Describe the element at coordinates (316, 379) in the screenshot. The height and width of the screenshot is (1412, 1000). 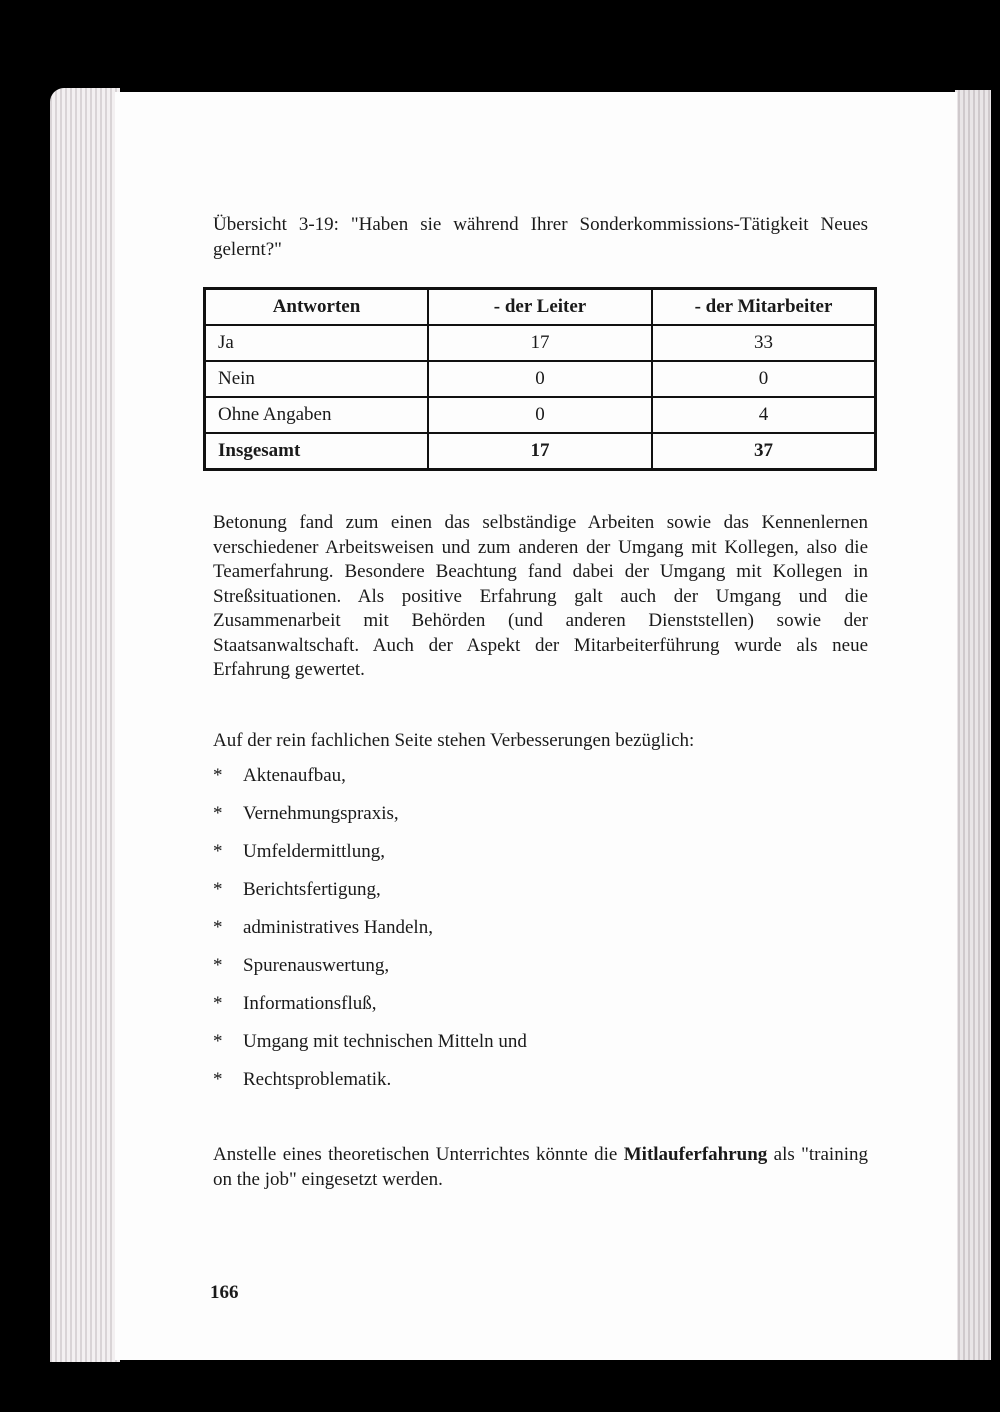
I see `cell: Nein` at that location.